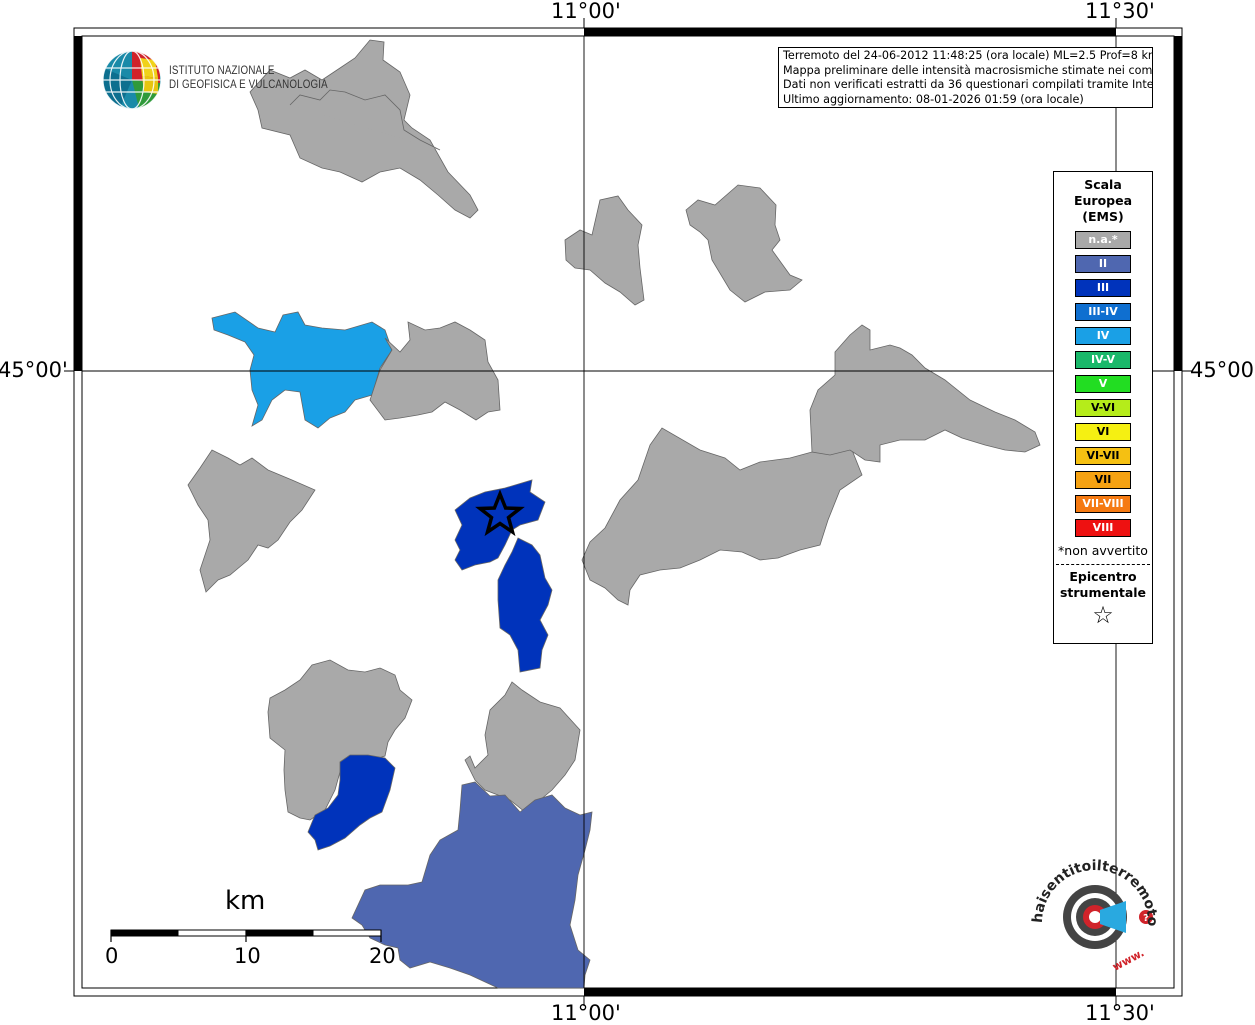 This screenshot has width=1255, height=1025. What do you see at coordinates (1103, 615) in the screenshot?
I see `legend-star-icon: ☆` at bounding box center [1103, 615].